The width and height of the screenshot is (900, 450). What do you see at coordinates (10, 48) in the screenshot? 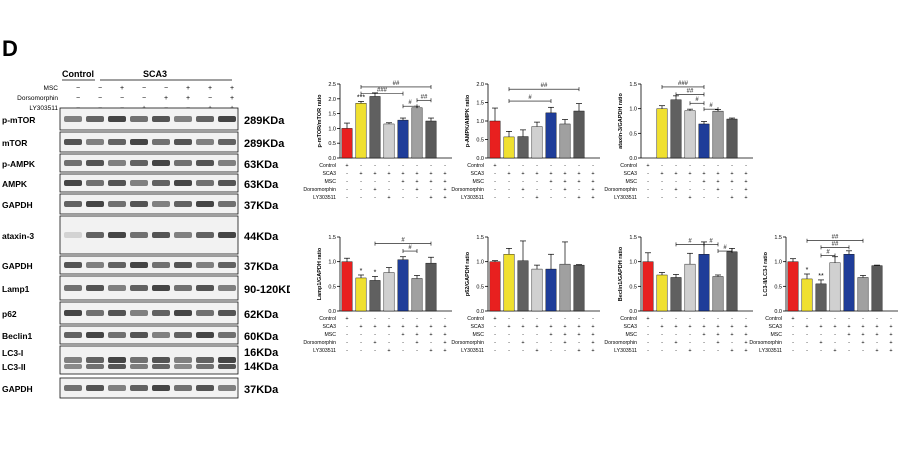
I see `panel-label: D` at bounding box center [10, 48].